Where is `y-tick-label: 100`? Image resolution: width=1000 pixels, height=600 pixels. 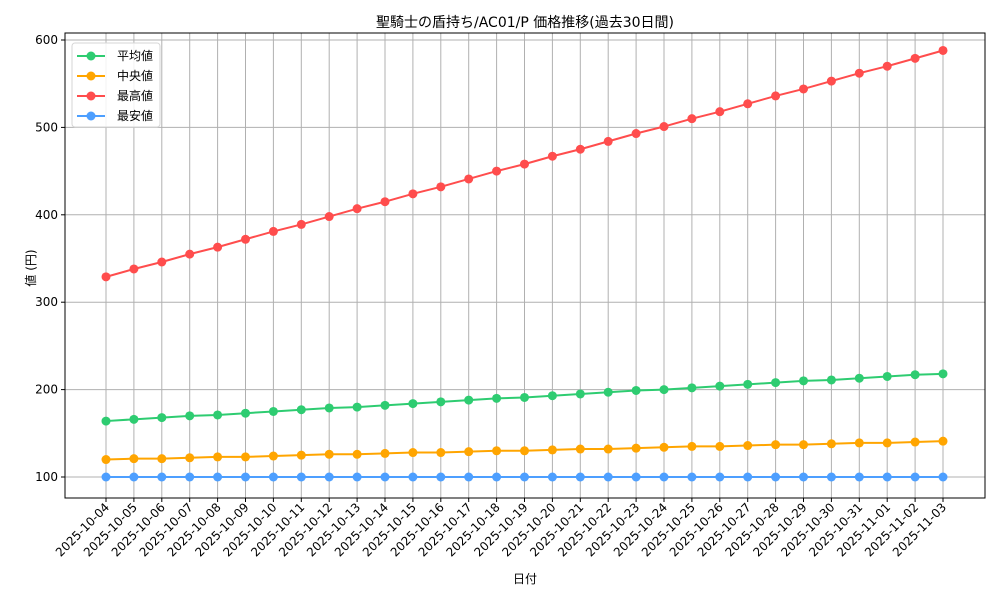
y-tick-label: 100 is located at coordinates (46, 477).